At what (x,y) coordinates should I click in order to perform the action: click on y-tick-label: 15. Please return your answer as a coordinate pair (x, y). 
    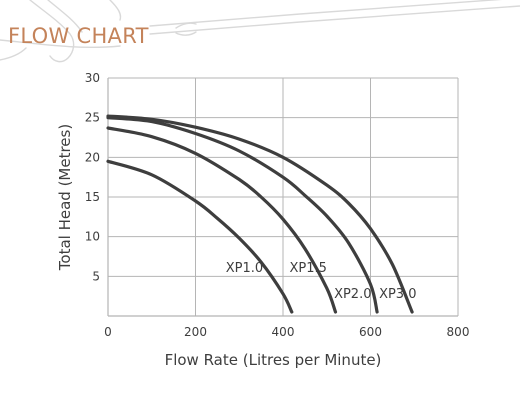
    Looking at the image, I should click on (92, 197).